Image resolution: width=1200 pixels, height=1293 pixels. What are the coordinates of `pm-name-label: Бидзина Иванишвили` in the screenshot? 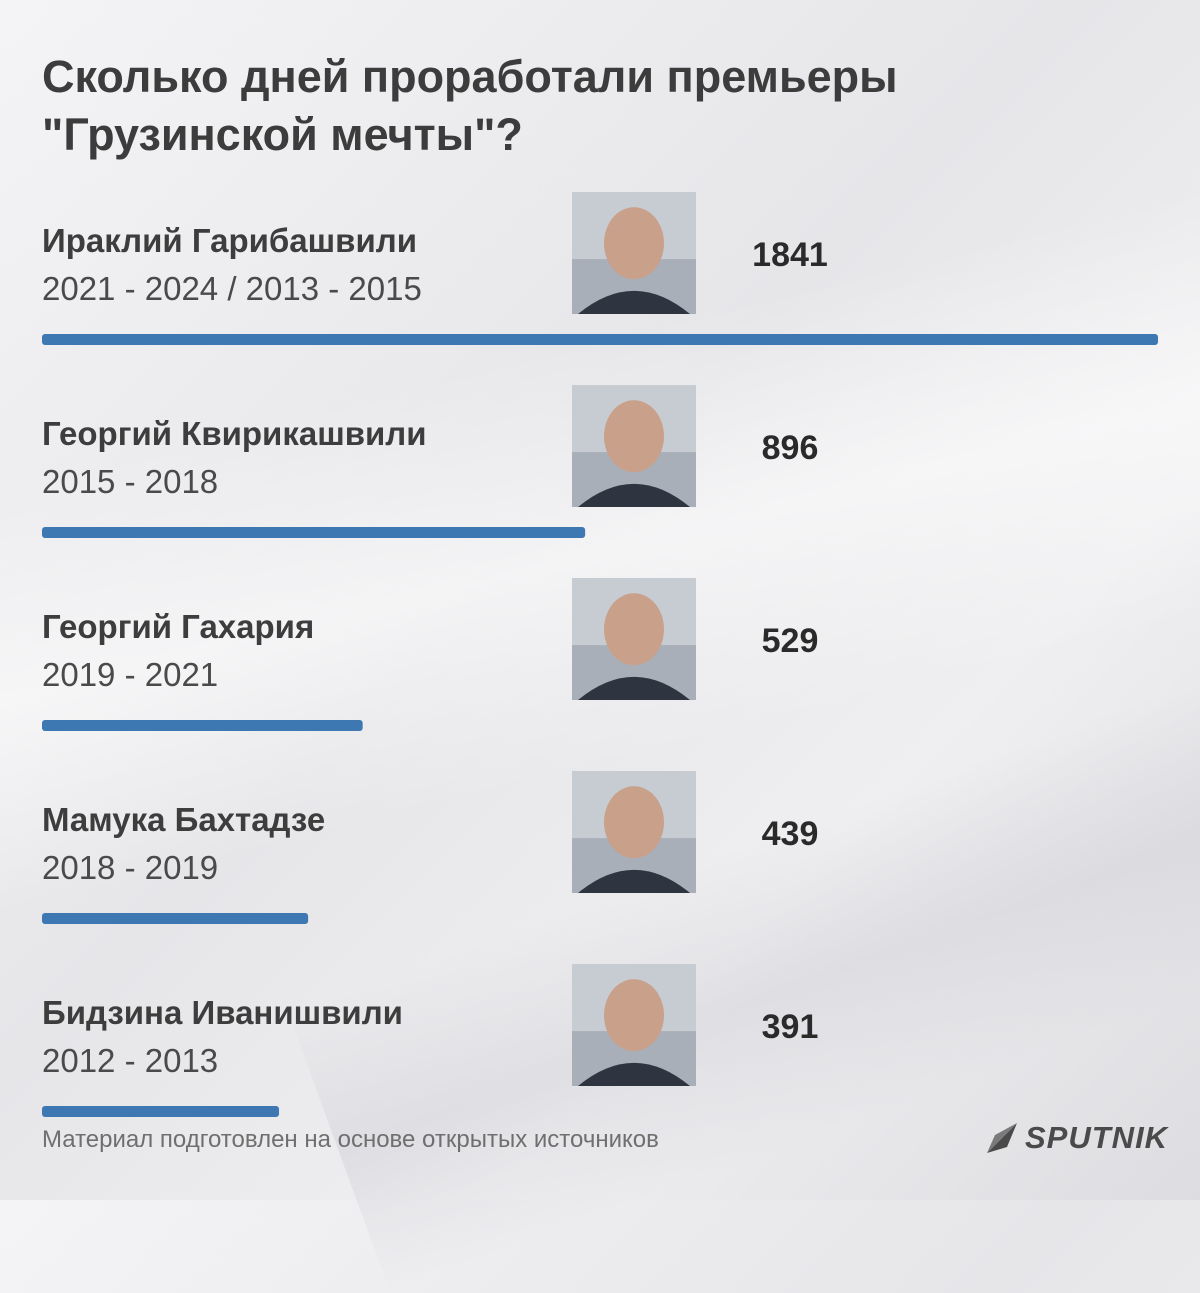 It's located at (222, 1012).